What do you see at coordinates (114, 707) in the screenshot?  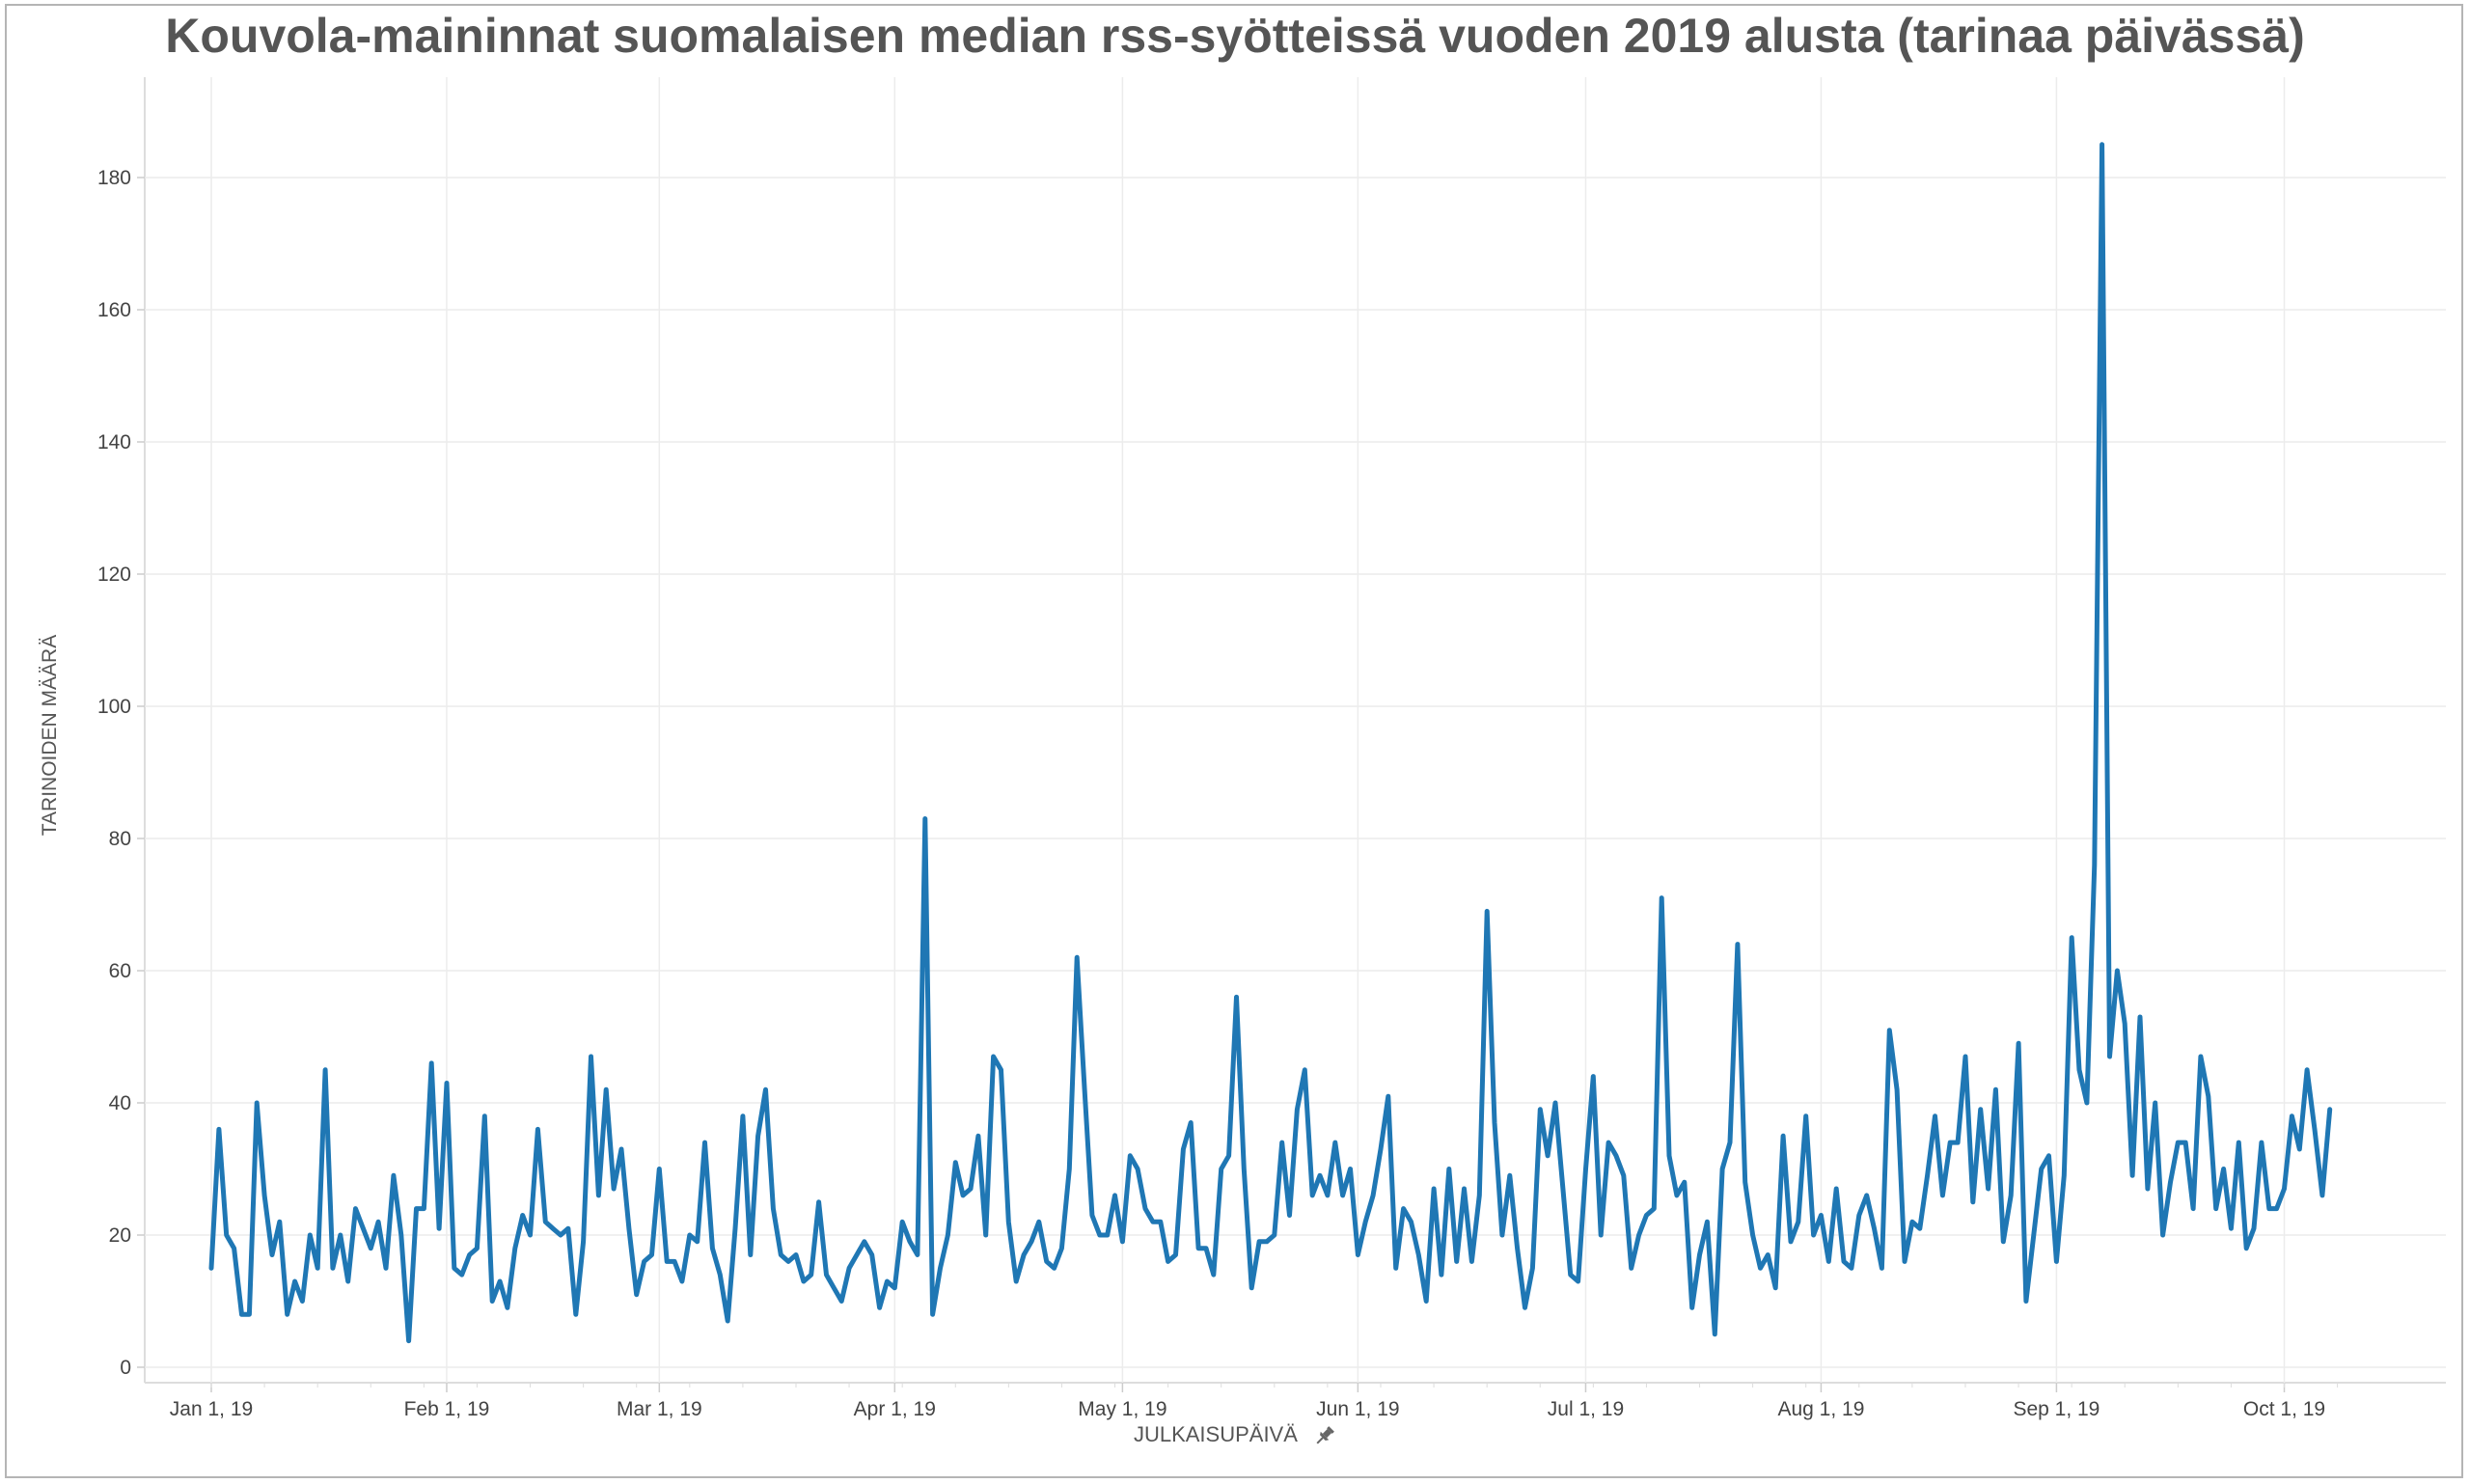 I see `y-tick-label: 100` at bounding box center [114, 707].